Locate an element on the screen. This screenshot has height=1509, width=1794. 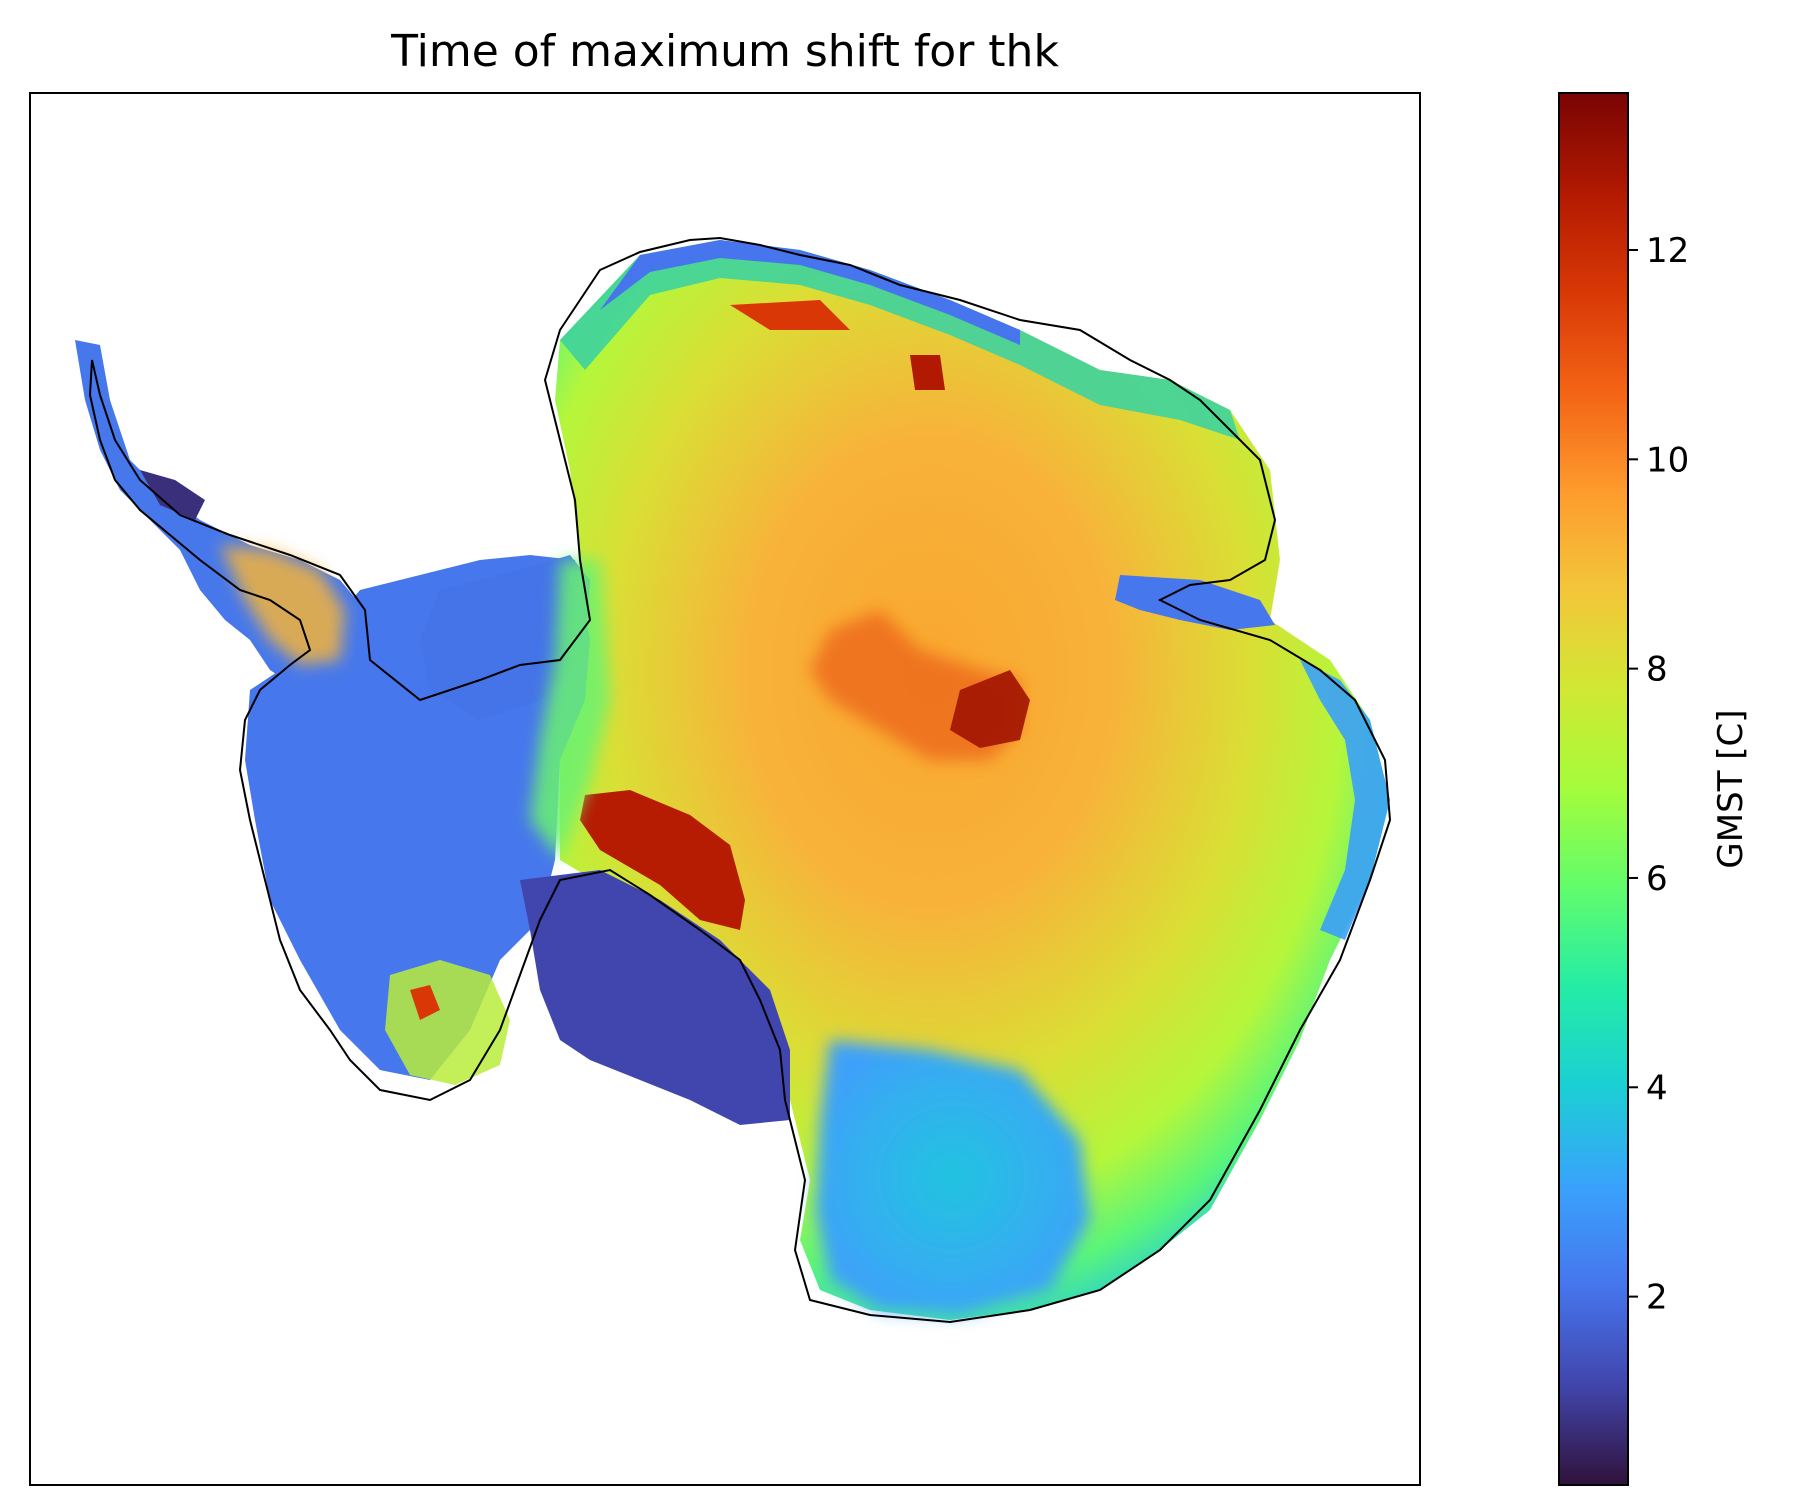
region-amery-inlet is located at coordinates (1195, 602).